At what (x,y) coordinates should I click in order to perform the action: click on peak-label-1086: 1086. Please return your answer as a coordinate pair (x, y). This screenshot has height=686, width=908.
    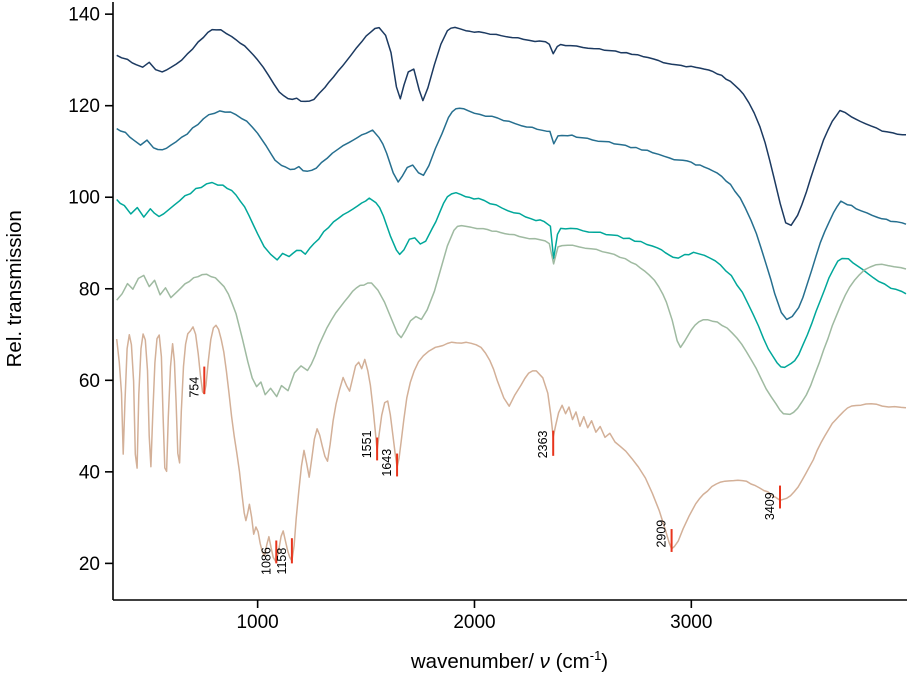
    Looking at the image, I should click on (266, 561).